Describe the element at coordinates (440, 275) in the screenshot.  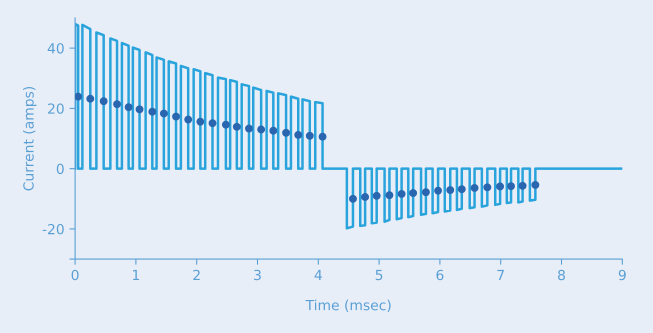
I see `x-tick-label: 6` at that location.